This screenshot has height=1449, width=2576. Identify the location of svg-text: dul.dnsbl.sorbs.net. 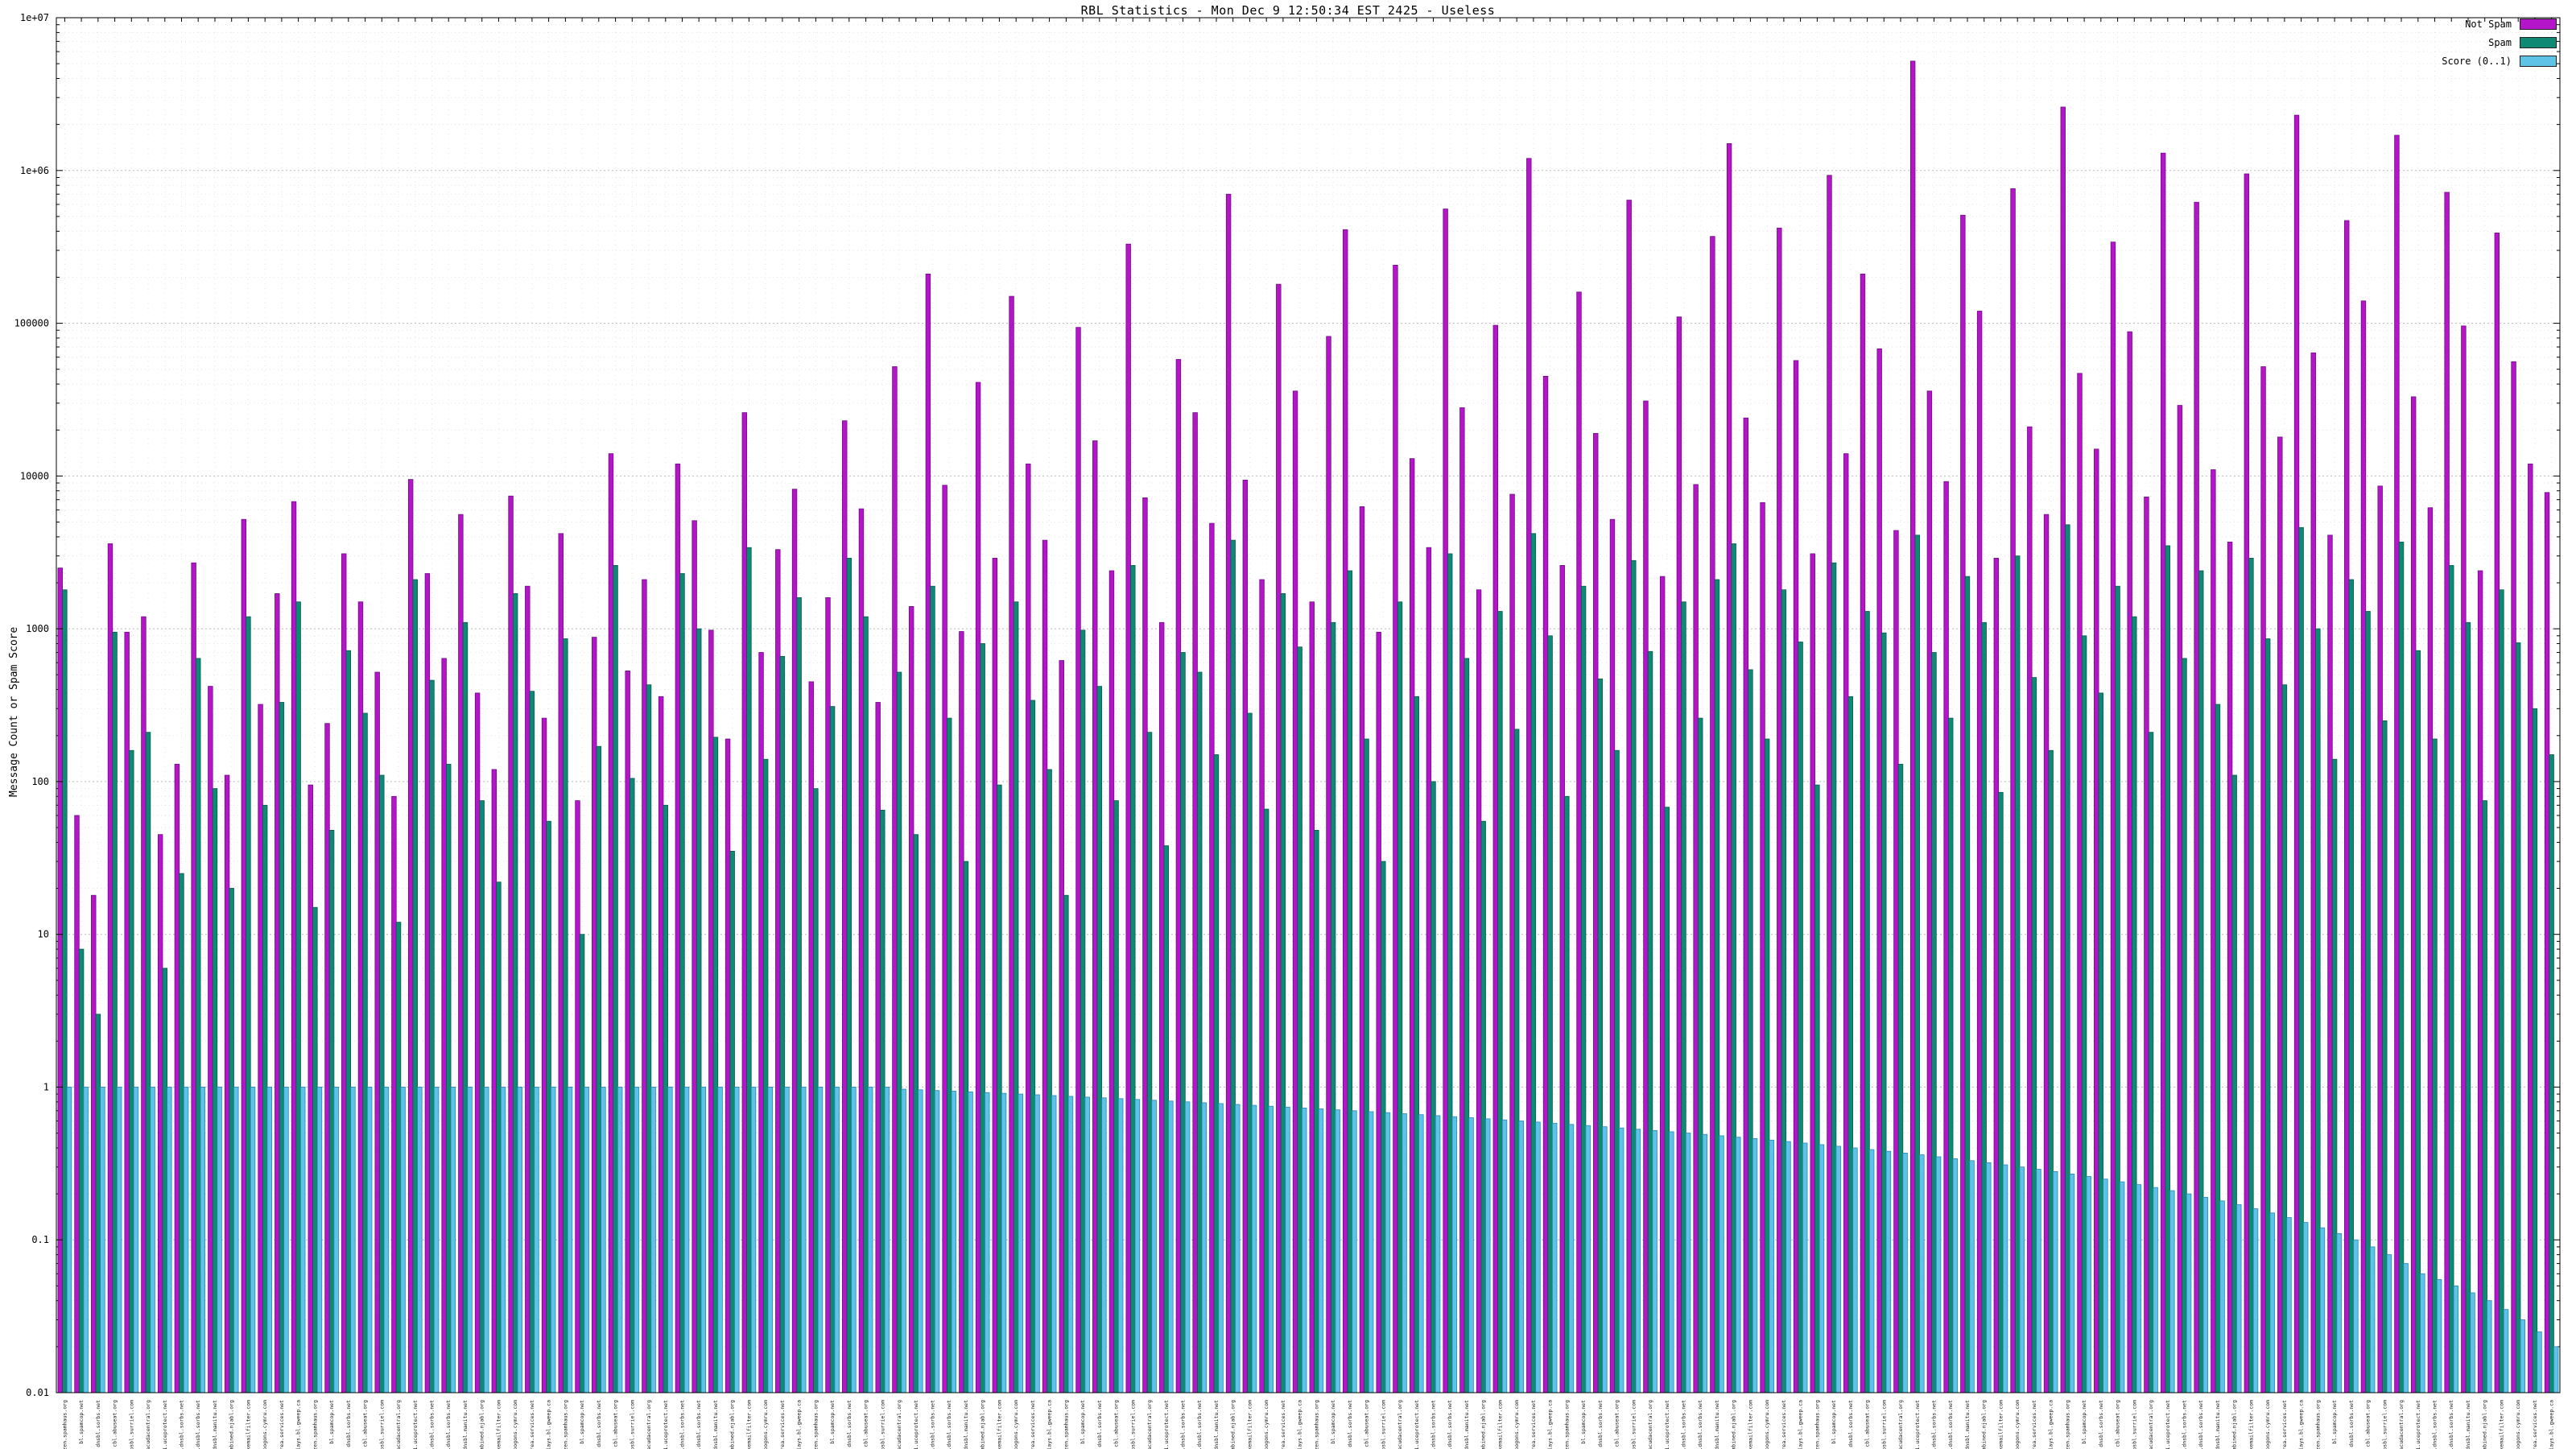
(1700, 1424).